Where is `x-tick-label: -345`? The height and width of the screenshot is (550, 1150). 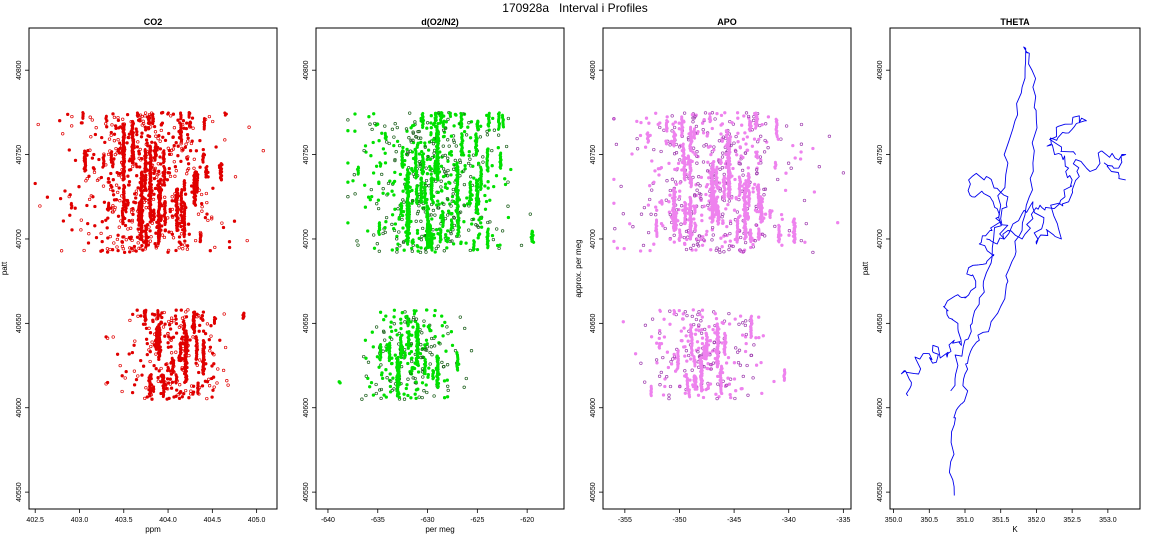
x-tick-label: -345 is located at coordinates (734, 520).